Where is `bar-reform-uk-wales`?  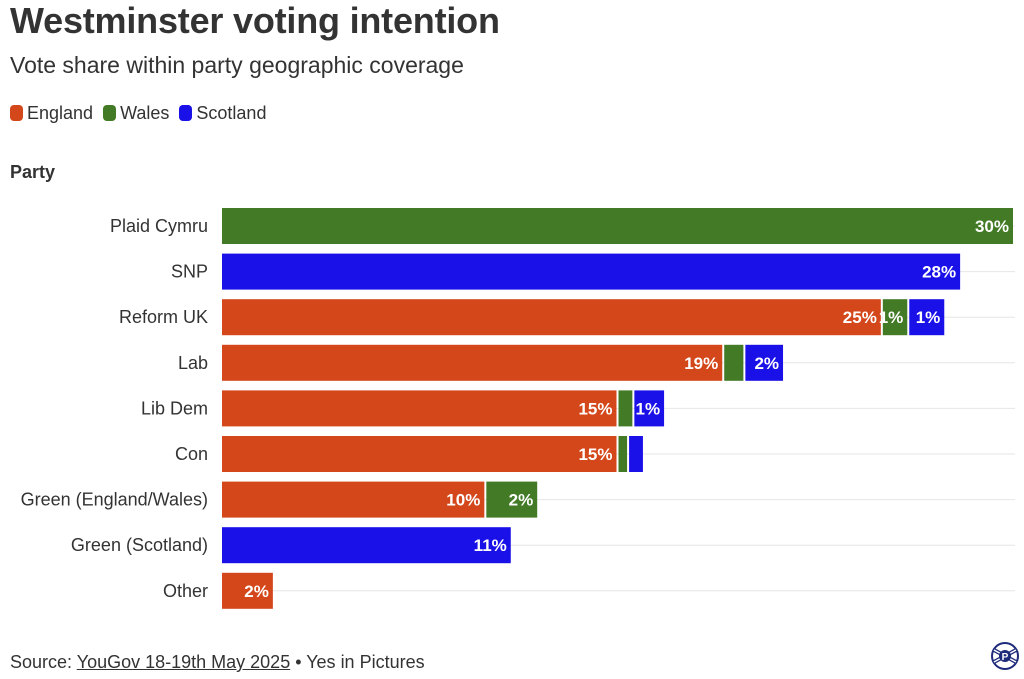
bar-reform-uk-wales is located at coordinates (895, 317).